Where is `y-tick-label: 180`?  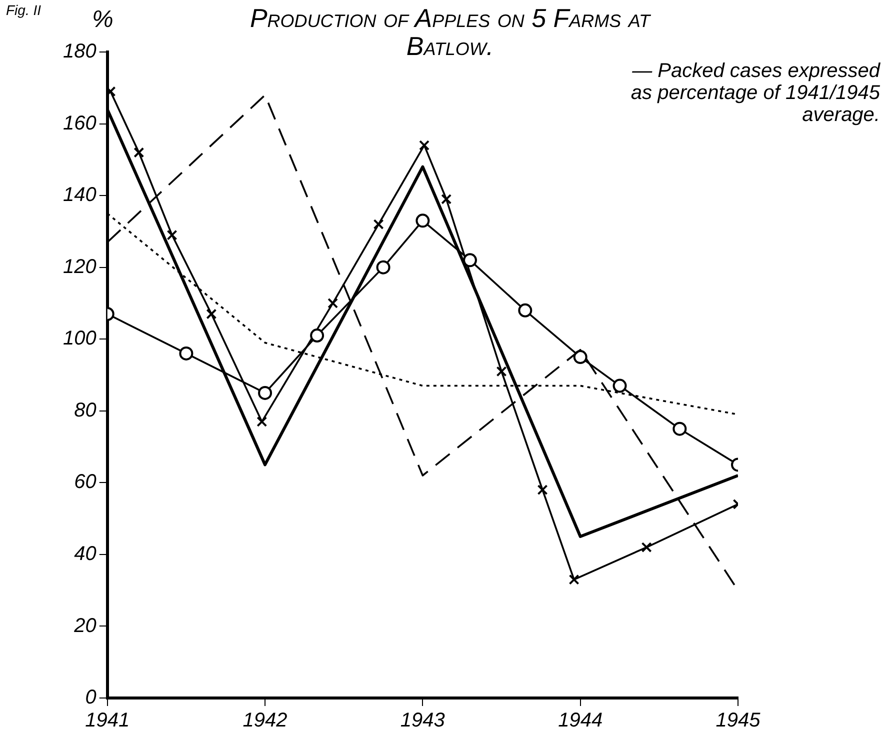 y-tick-label: 180 is located at coordinates (79, 51).